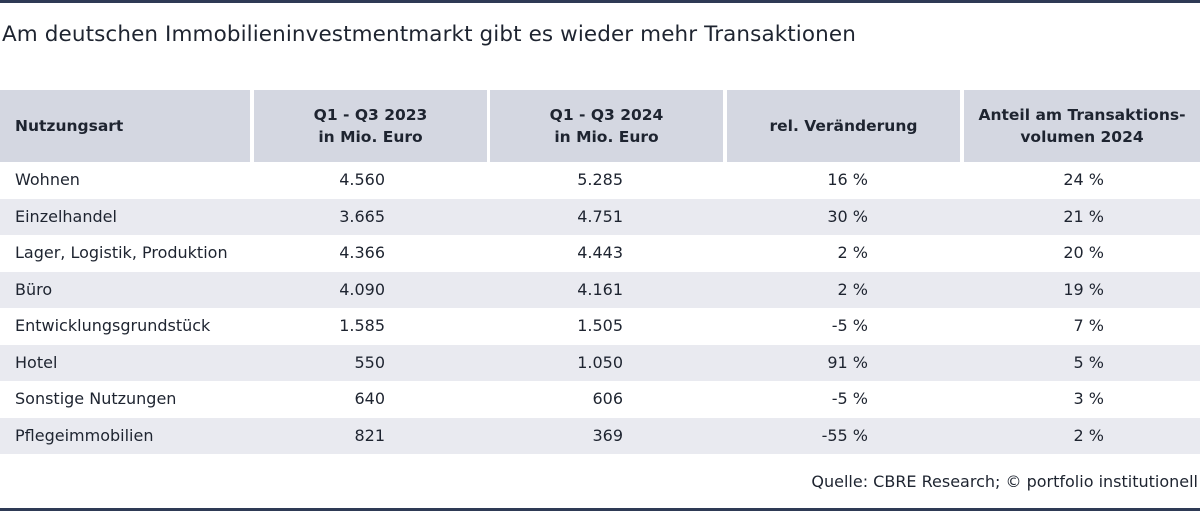  I want to click on table-cell: 821, so click(369, 435).